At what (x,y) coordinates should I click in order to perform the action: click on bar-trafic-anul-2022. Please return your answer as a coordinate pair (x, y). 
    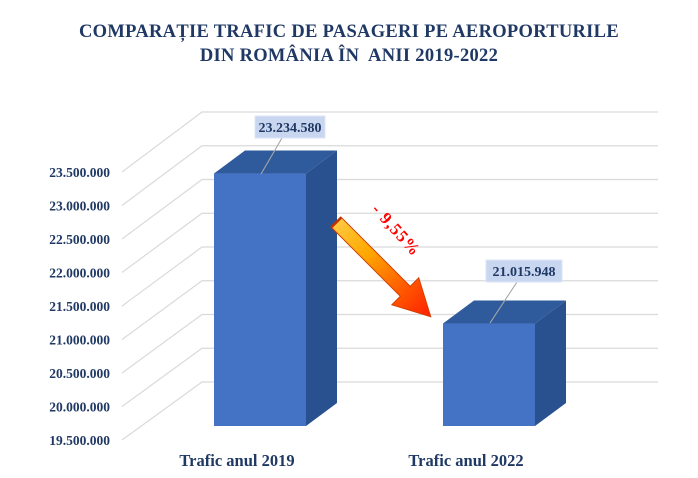
    Looking at the image, I should click on (504, 363).